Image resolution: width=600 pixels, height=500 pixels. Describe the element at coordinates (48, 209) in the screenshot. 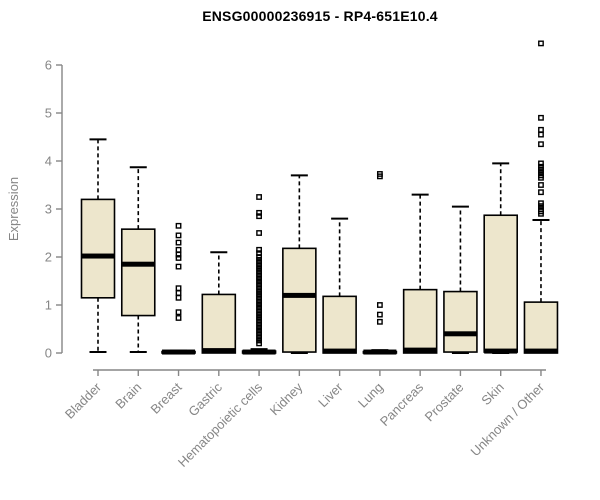

I see `y-tick-label: 3` at that location.